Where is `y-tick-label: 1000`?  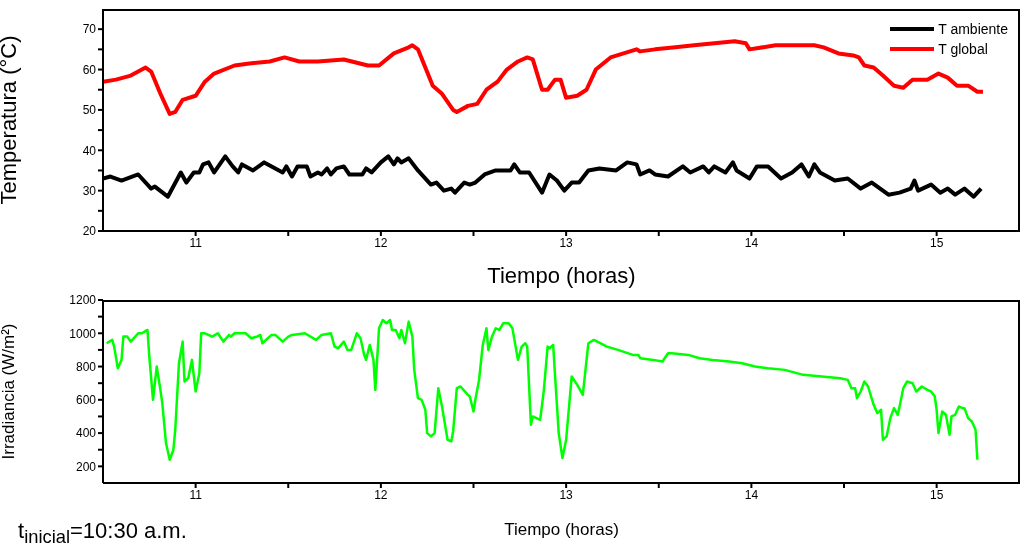
y-tick-label: 1000 is located at coordinates (83, 333).